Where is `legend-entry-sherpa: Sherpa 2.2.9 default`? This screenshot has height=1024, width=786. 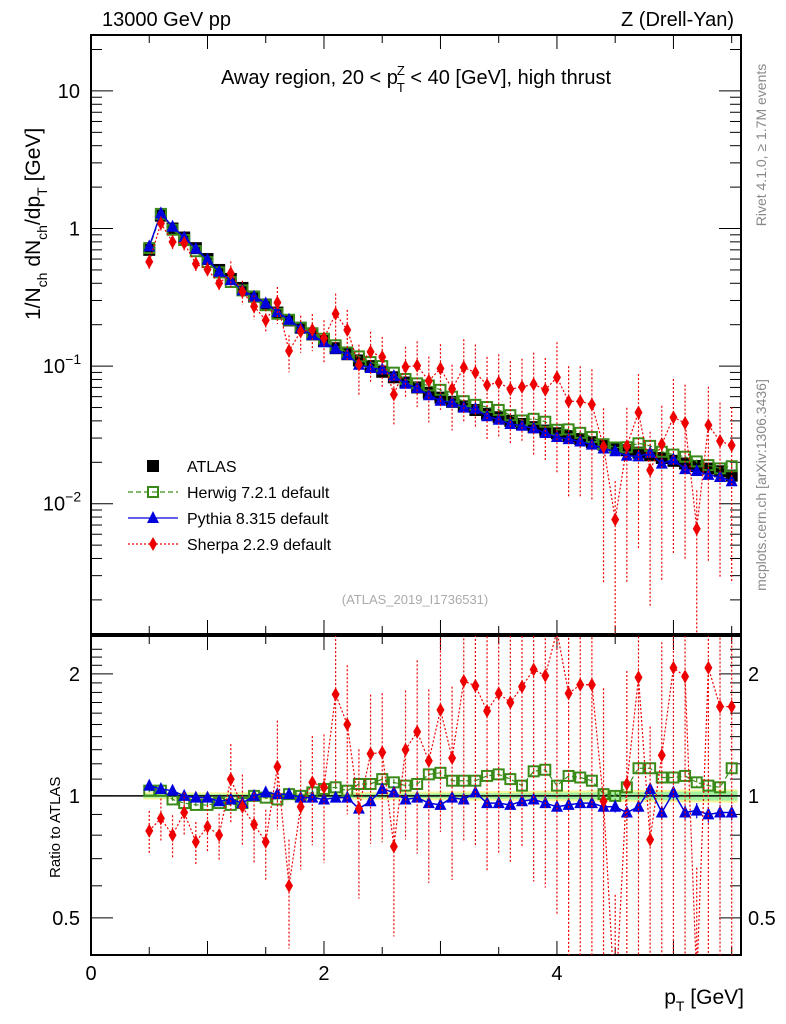 legend-entry-sherpa: Sherpa 2.2.9 default is located at coordinates (230, 545).